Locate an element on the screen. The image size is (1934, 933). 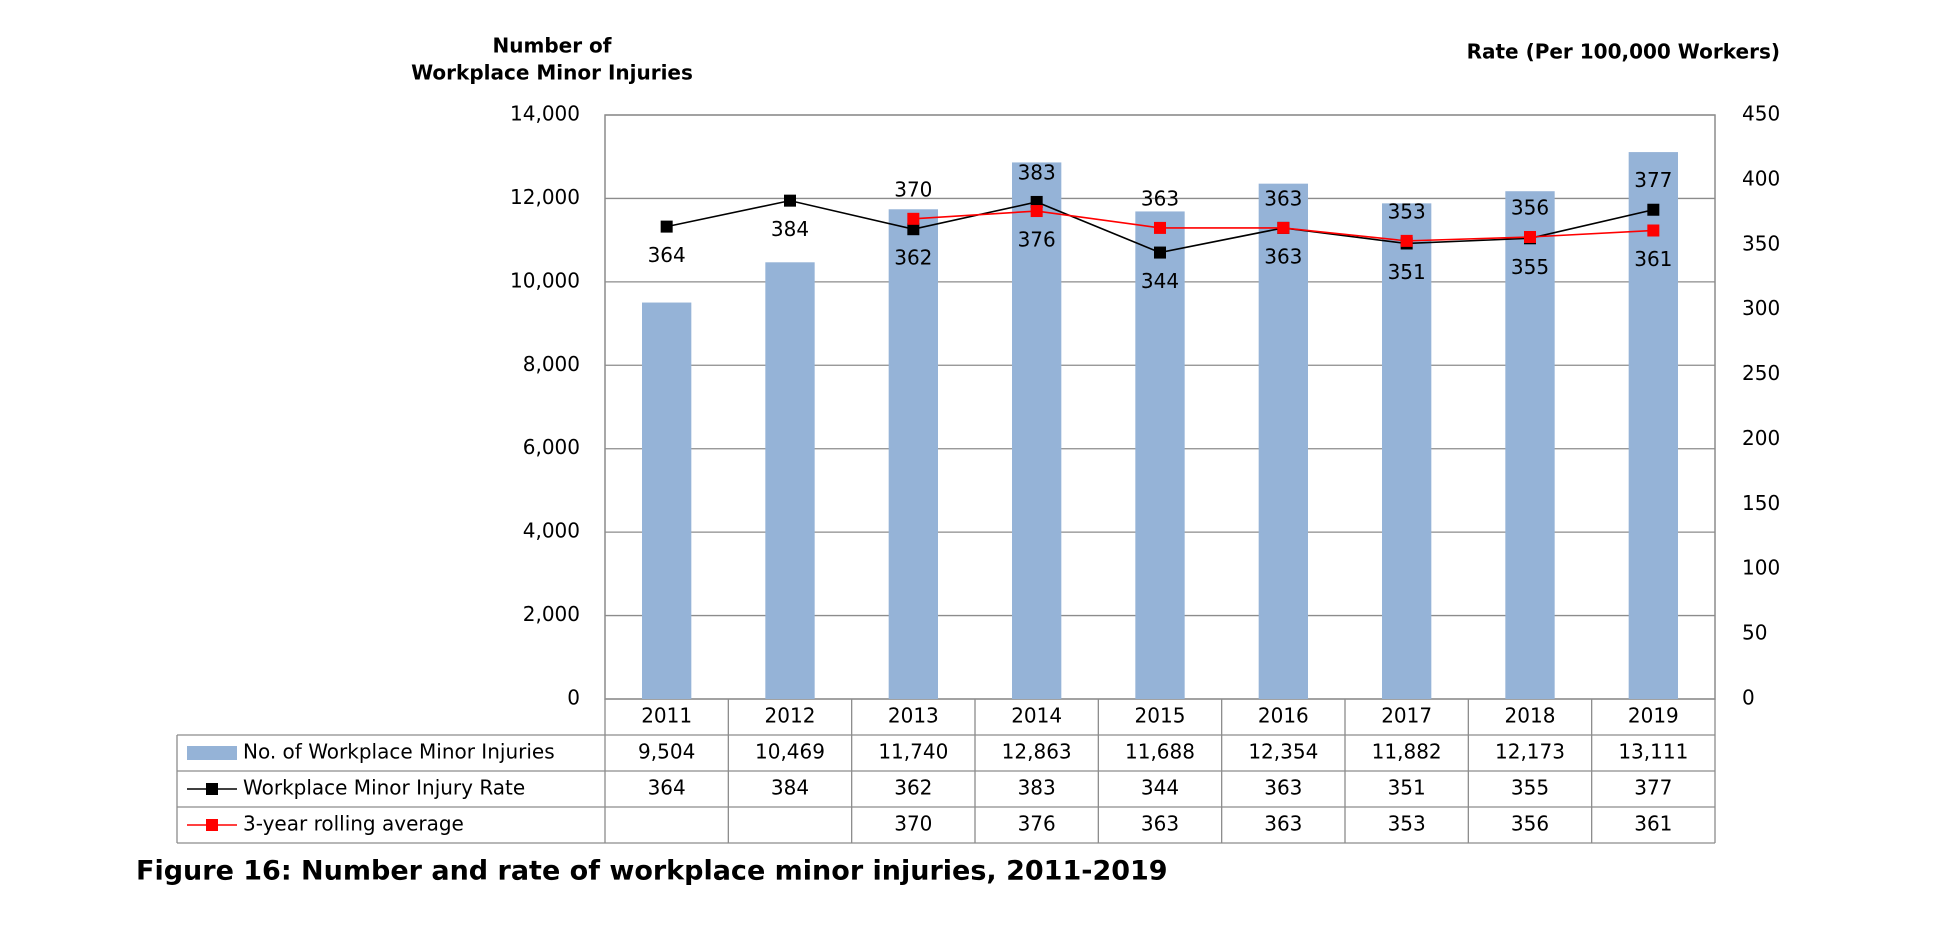
data-label: 351 is located at coordinates (1407, 272).